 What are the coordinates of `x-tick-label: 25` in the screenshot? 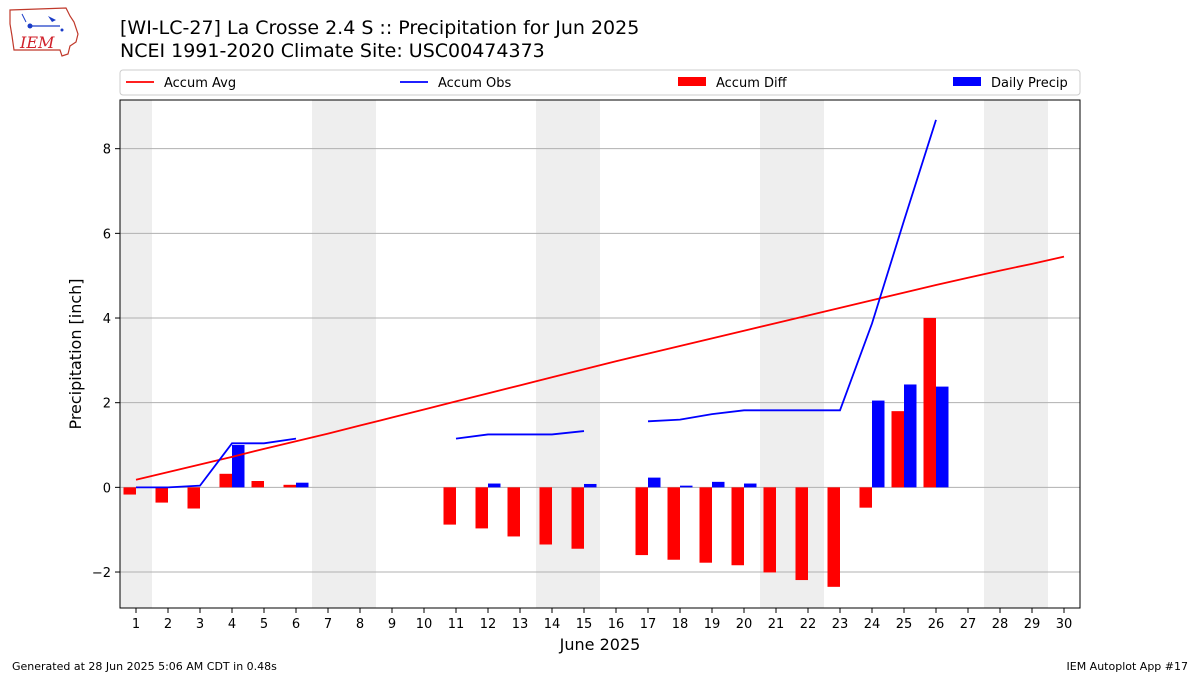 It's located at (904, 624).